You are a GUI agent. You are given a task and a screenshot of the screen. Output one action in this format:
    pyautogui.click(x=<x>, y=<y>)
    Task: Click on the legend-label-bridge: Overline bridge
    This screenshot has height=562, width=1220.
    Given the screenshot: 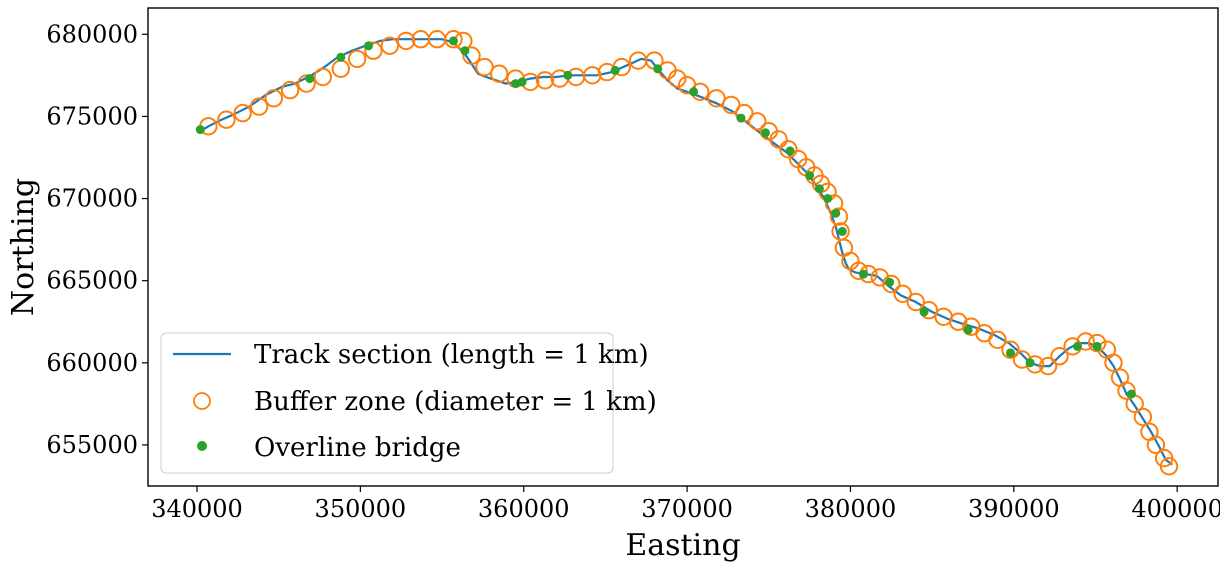 What is the action you would take?
    pyautogui.click(x=357, y=448)
    